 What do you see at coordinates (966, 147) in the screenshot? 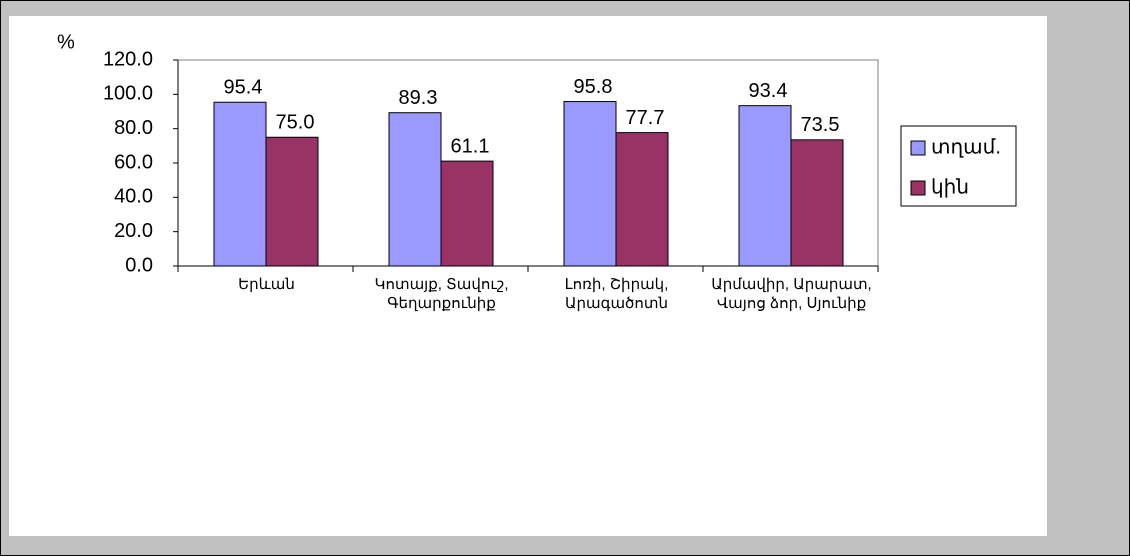
I see `legend-label: տղամ.` at bounding box center [966, 147].